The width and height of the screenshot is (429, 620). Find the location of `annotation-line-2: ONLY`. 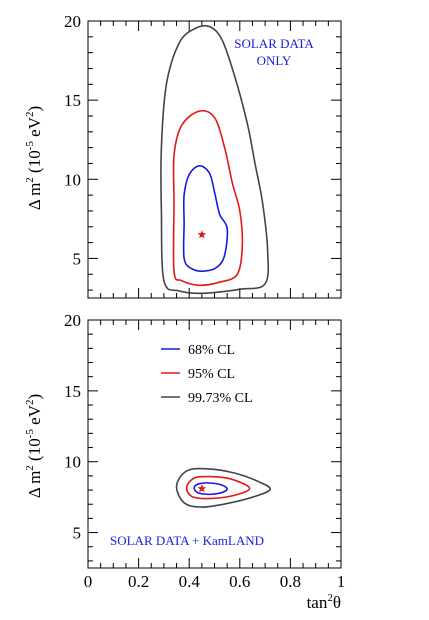

annotation-line-2: ONLY is located at coordinates (274, 60).